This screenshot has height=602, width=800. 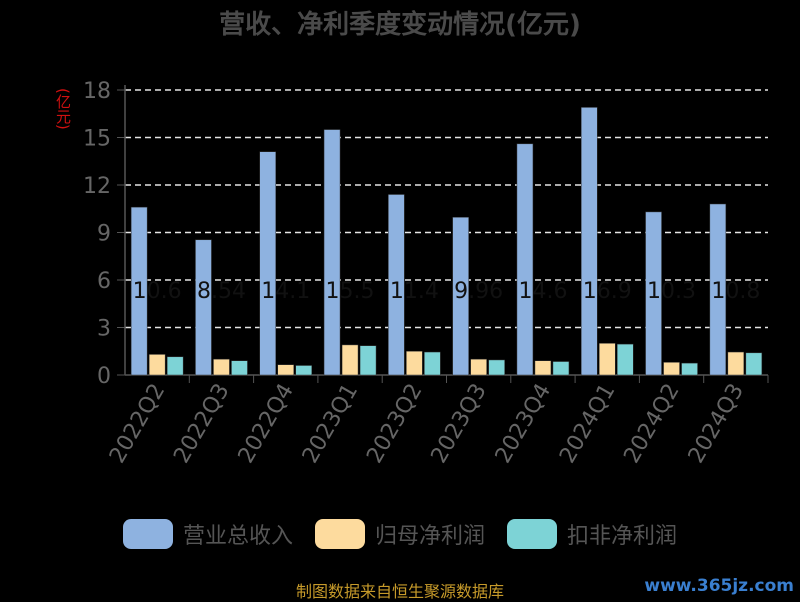 I want to click on y-tick-label: 3, so click(x=104, y=329).